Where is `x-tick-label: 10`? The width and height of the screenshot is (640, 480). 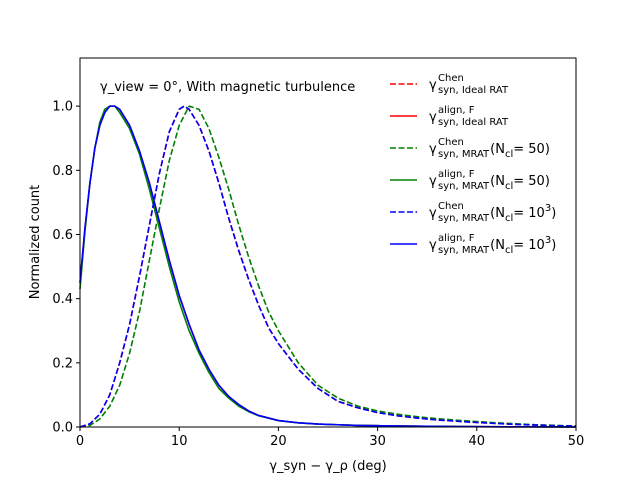
x-tick-label: 10 is located at coordinates (179, 441).